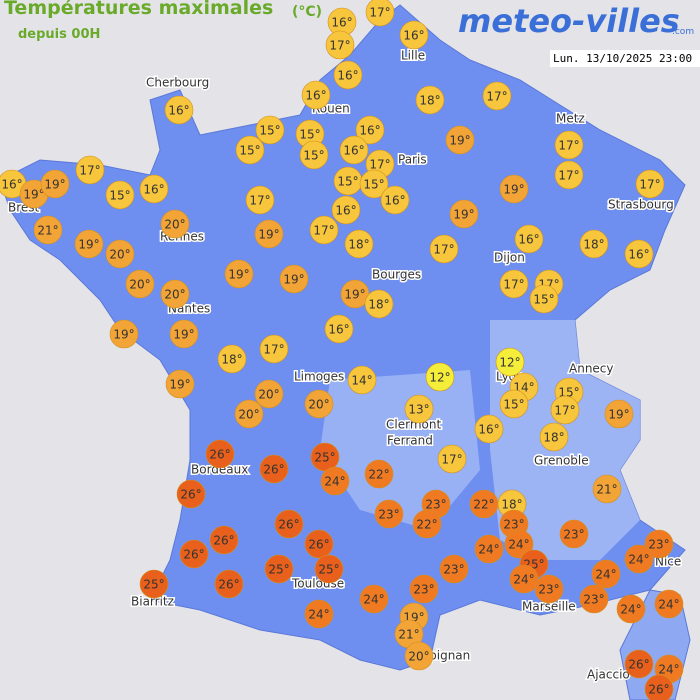  What do you see at coordinates (683, 32) in the screenshot?
I see `logo-suffix: .com` at bounding box center [683, 32].